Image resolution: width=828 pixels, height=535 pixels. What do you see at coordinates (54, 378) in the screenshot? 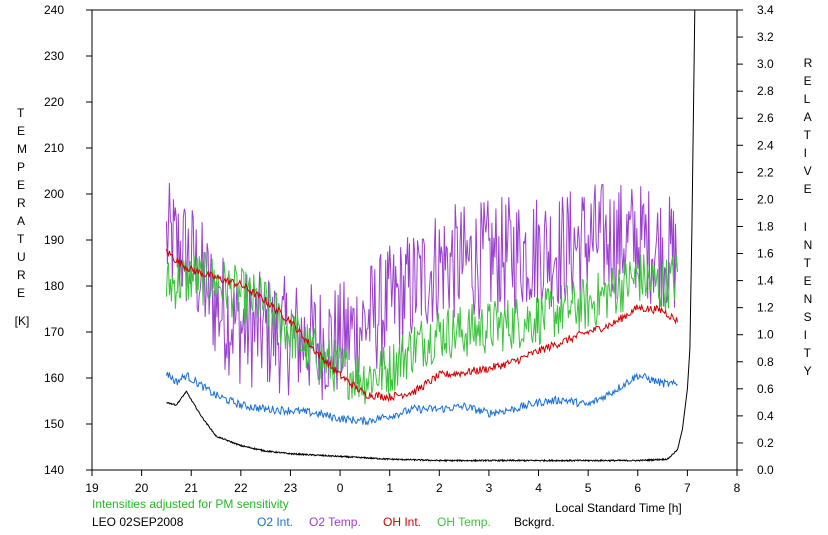
I see `left-tick-label: 160` at bounding box center [54, 378].